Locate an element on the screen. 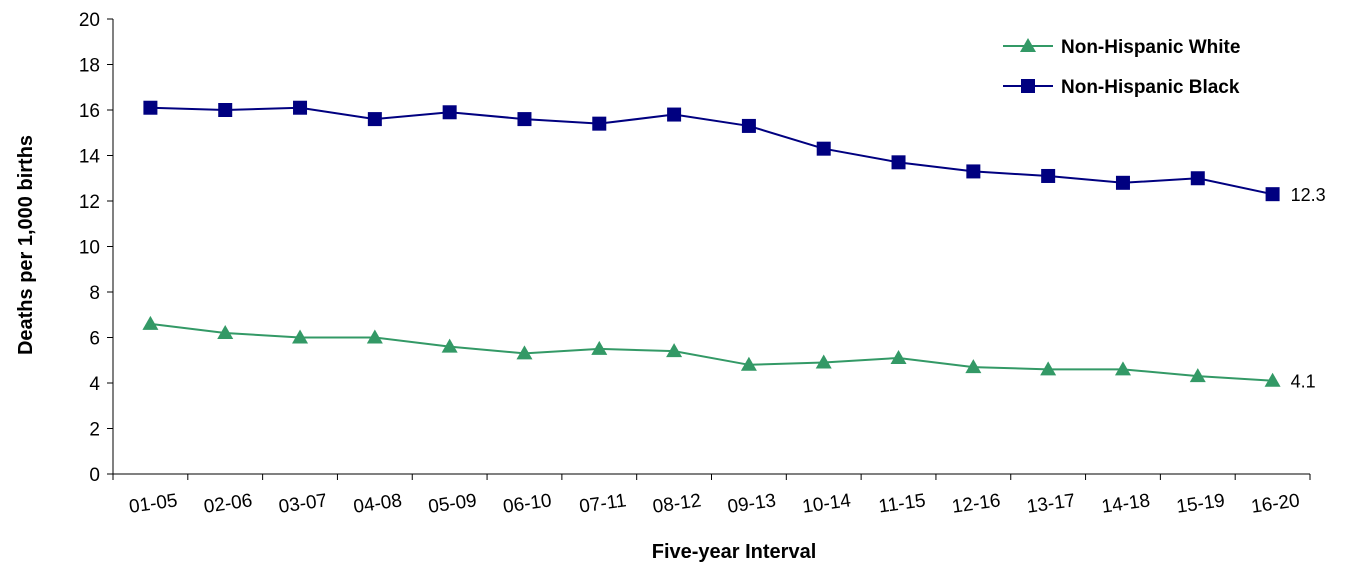  x-tick-label: 08-12 is located at coordinates (676, 504).